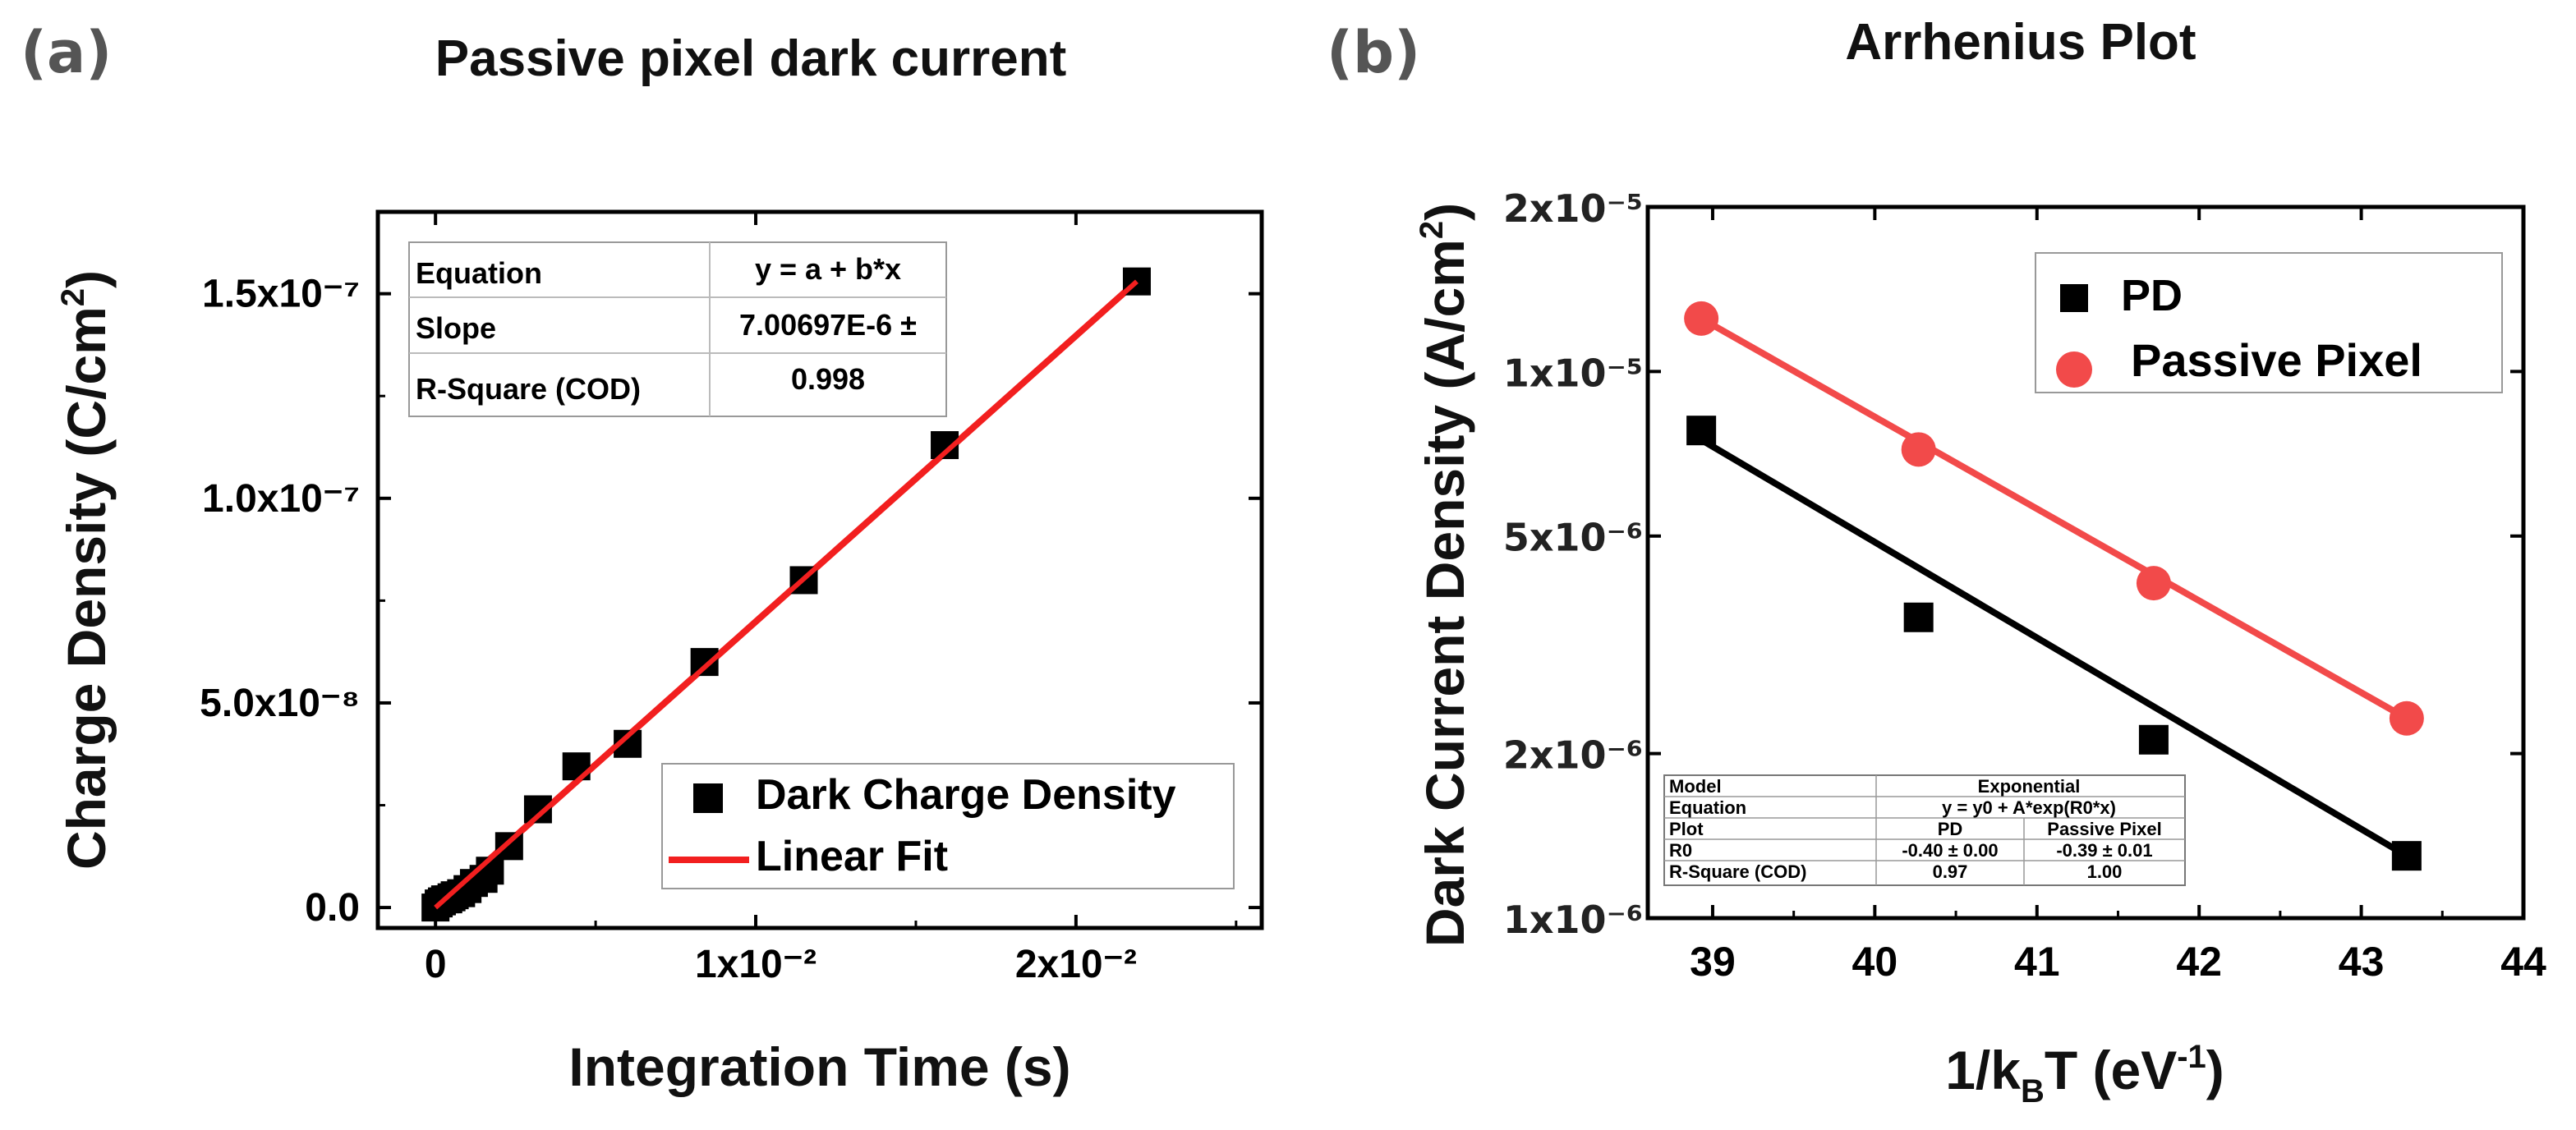 This screenshot has height=1130, width=2576. Describe the element at coordinates (1444, 593) in the screenshot. I see `chart-b-ylabel-main: Dark Current Density (A/cm` at that location.